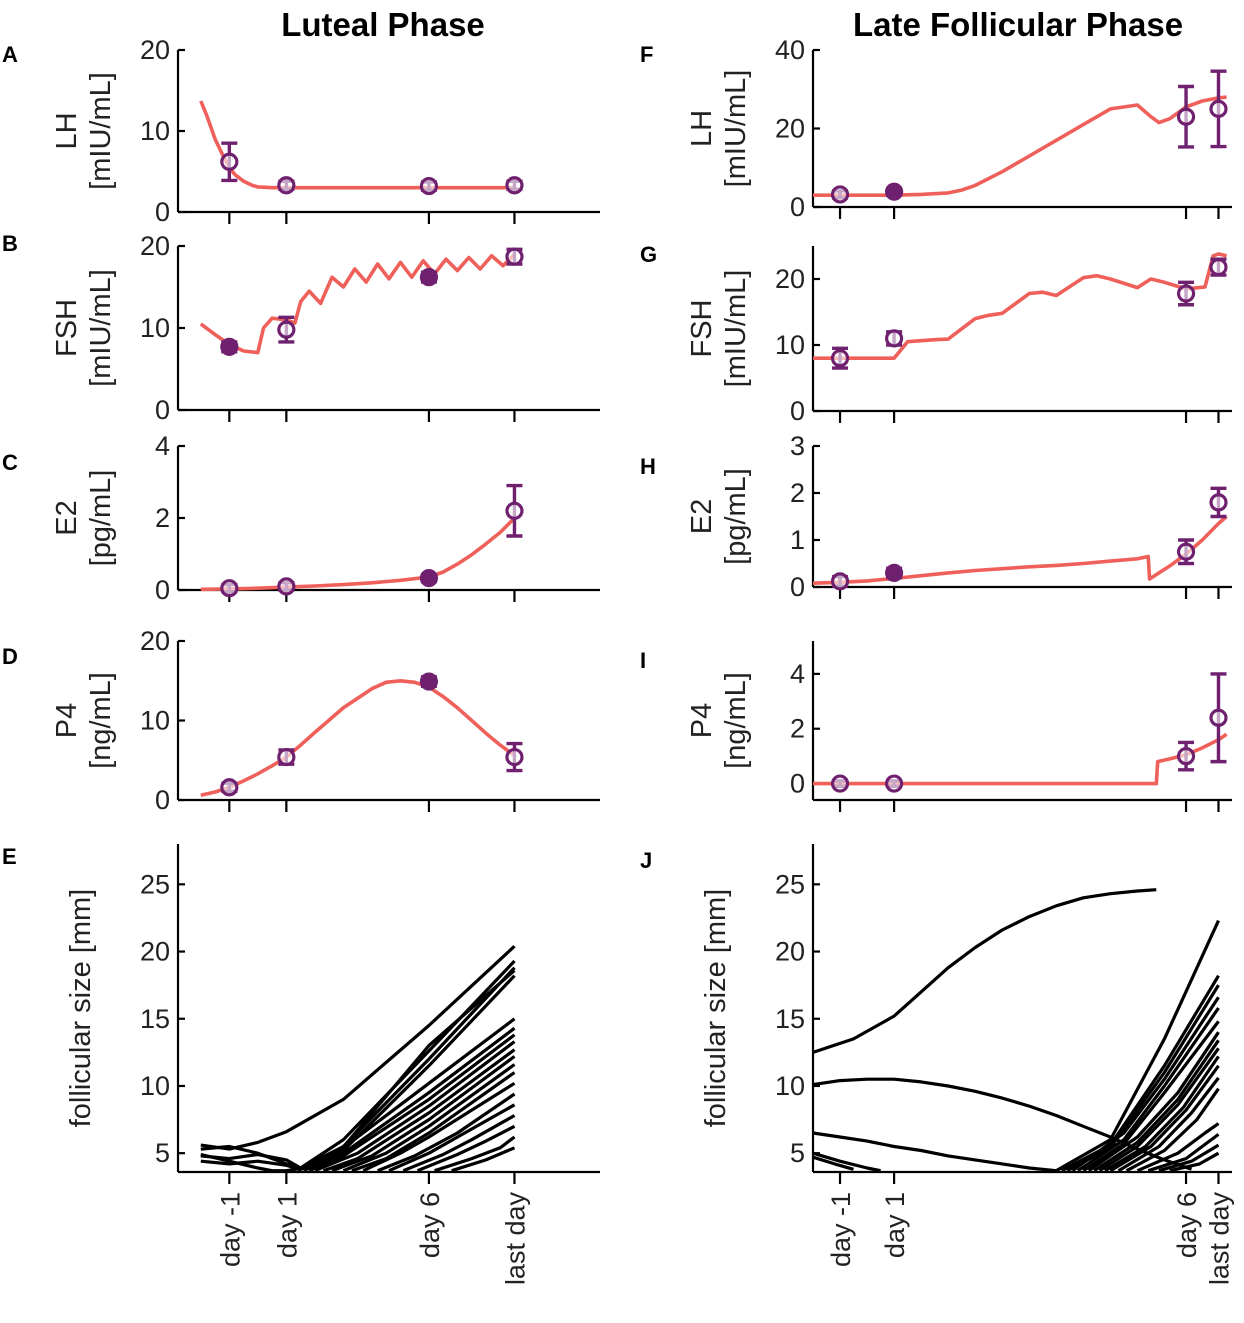 This screenshot has width=1244, height=1323. I want to click on y-tick-label: 15, so click(155, 1019).